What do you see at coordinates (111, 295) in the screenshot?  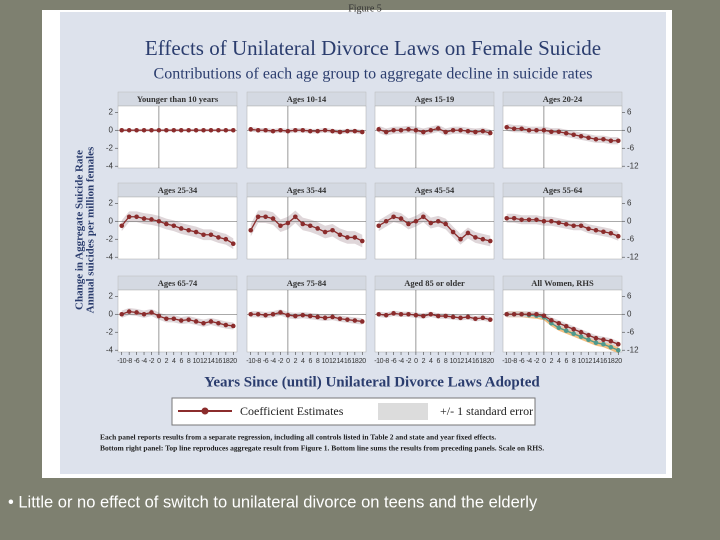 I see `y-tick-label: 2` at bounding box center [111, 295].